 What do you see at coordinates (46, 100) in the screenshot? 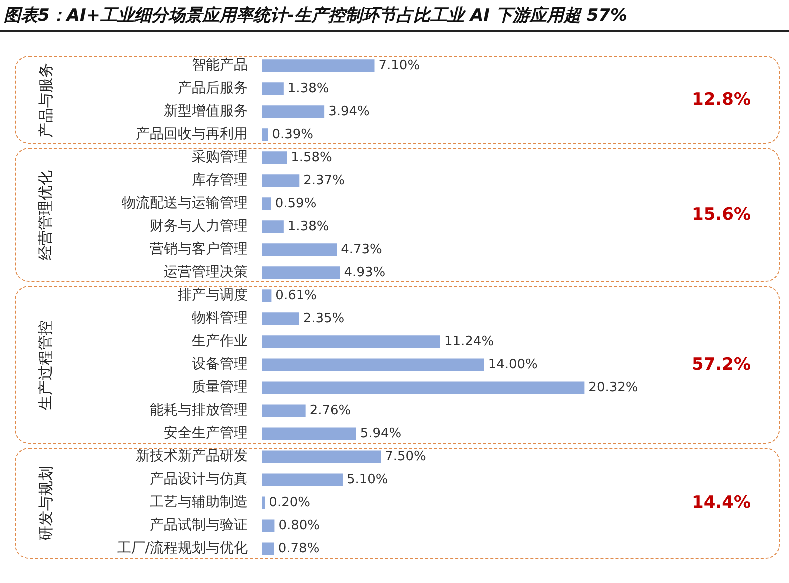
I see `text: 产品与服务` at bounding box center [46, 100].